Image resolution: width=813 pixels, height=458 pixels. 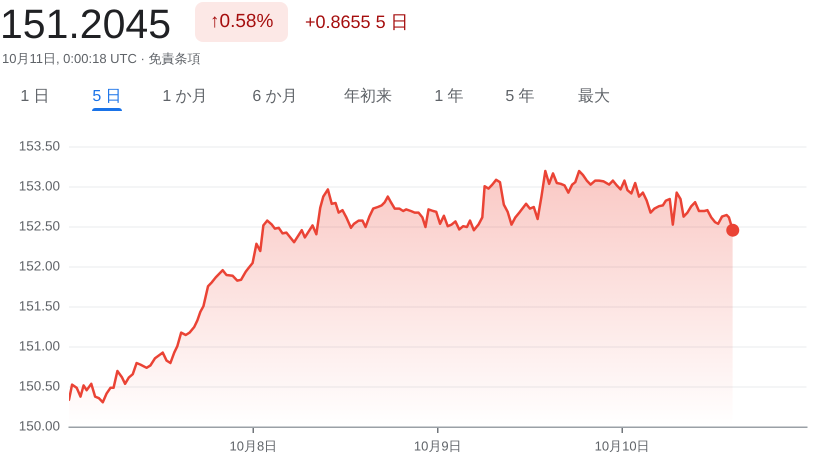 I want to click on y-tick-label: 151.50, so click(x=39, y=306).